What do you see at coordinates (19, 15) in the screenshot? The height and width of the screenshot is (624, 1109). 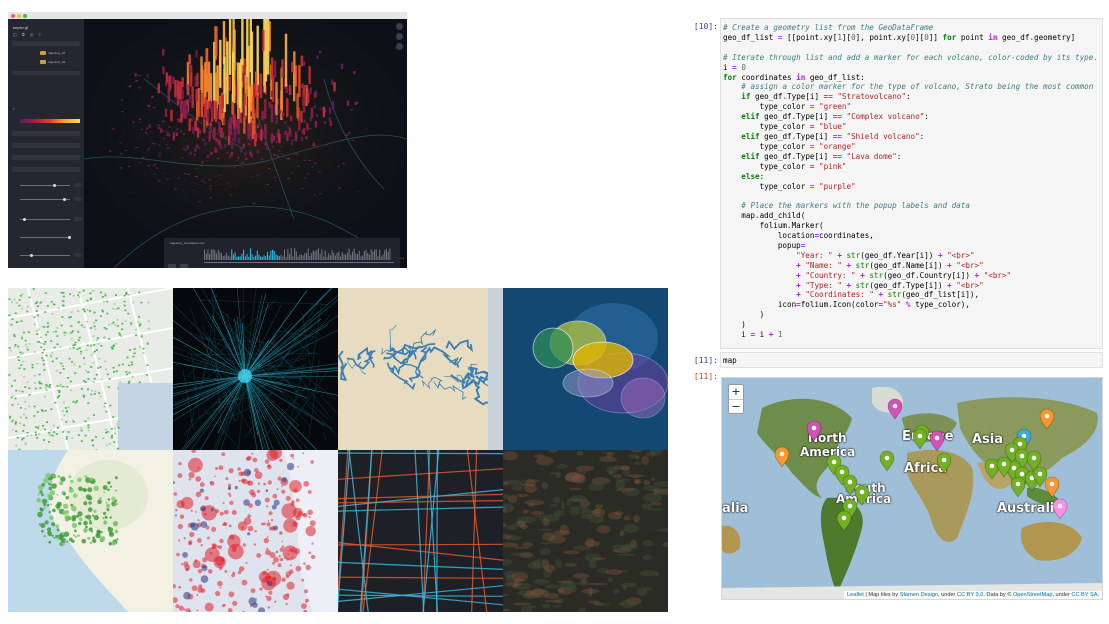 I see `minimize-dot-icon` at bounding box center [19, 15].